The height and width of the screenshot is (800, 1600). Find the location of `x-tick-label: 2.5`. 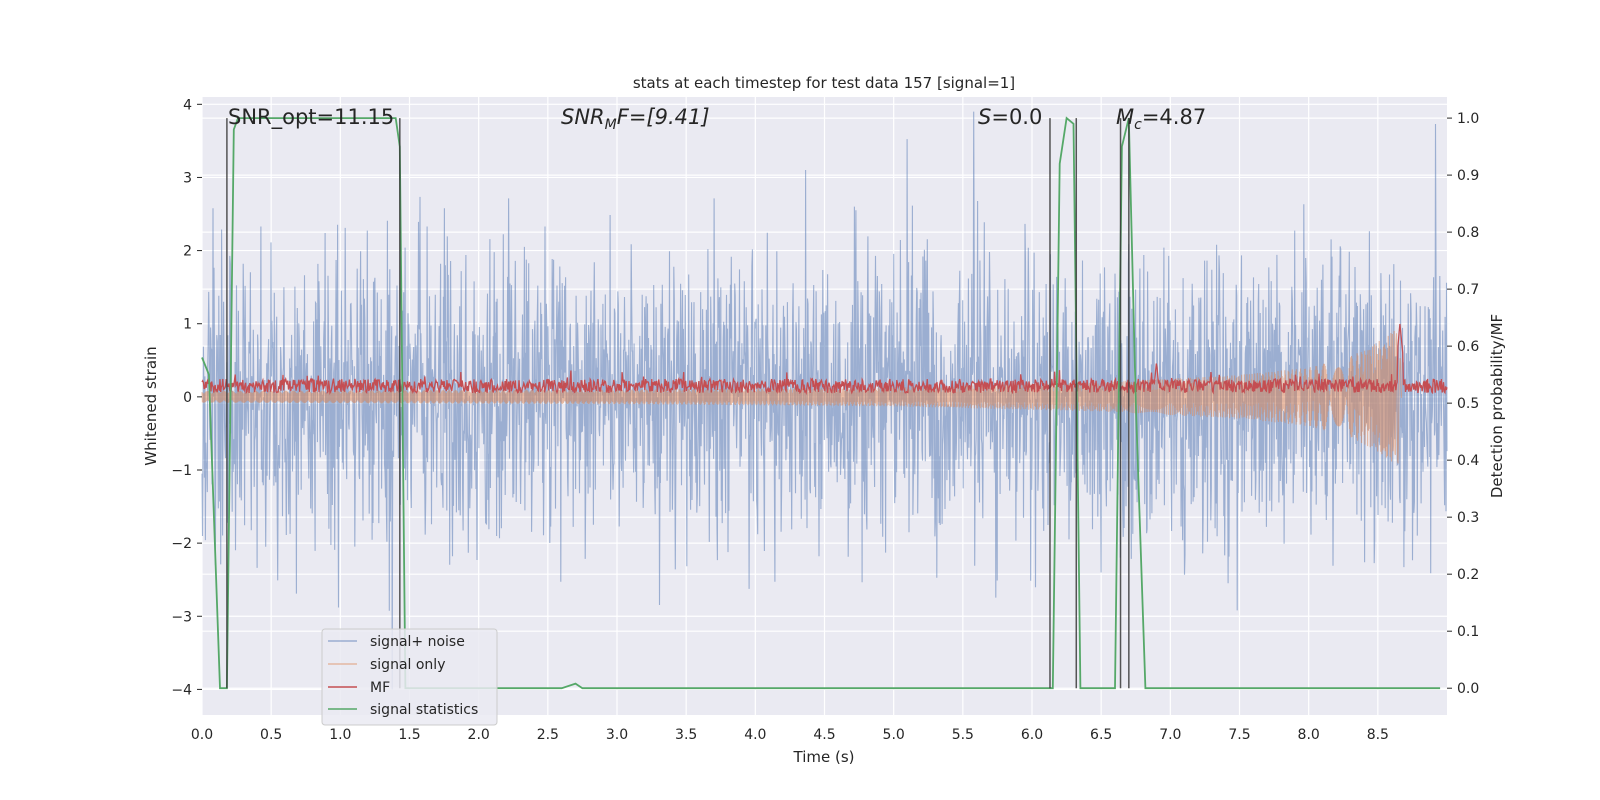

x-tick-label: 2.5 is located at coordinates (548, 735).